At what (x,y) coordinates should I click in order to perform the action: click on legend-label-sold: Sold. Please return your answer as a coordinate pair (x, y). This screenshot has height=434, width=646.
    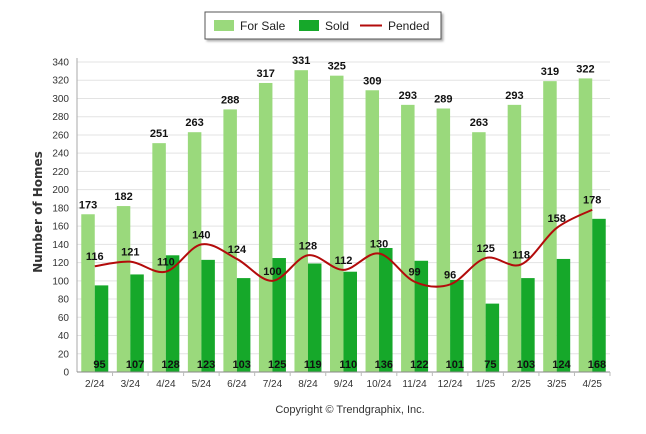
    Looking at the image, I should click on (337, 26).